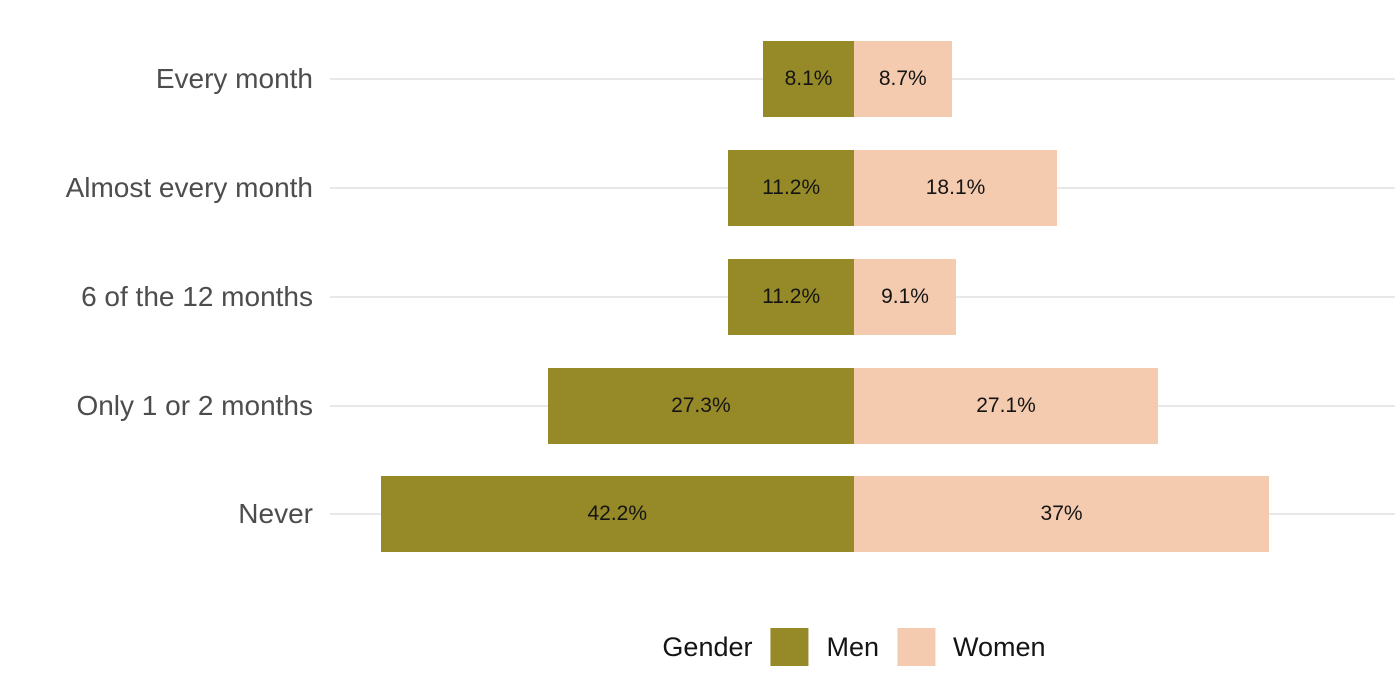 This screenshot has width=1400, height=700. I want to click on value-label-men-1: 11.2%, so click(791, 187).